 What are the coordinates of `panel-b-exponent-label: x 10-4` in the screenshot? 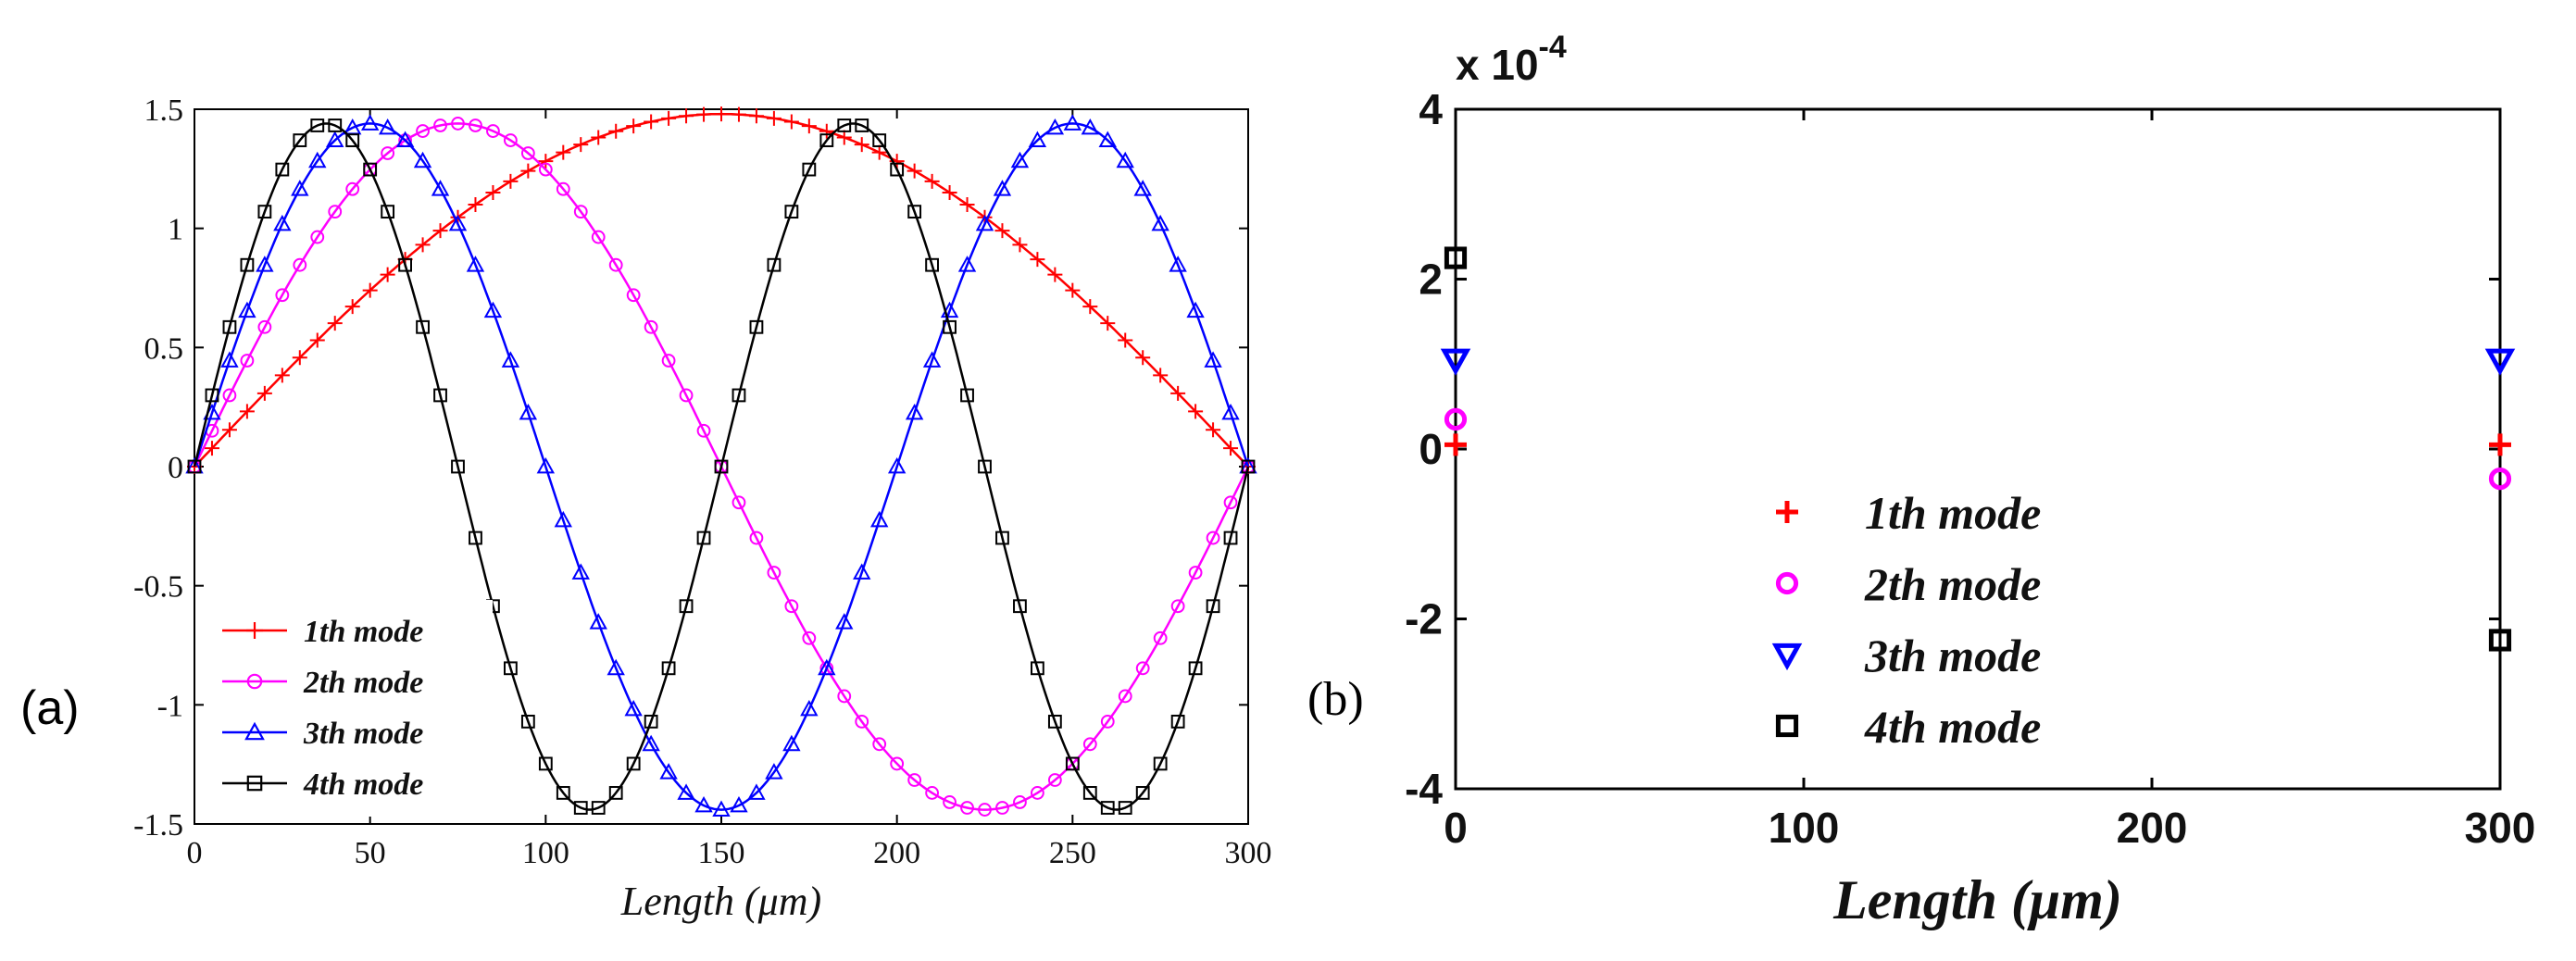 It's located at (1511, 59).